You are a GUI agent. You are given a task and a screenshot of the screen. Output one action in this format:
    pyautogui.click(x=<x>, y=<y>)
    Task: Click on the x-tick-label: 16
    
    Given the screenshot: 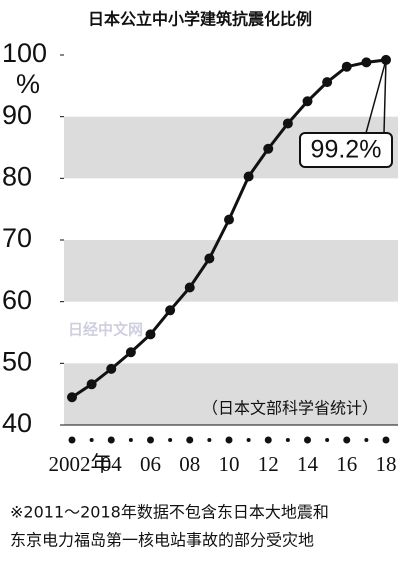 What is the action you would take?
    pyautogui.click(x=346, y=464)
    